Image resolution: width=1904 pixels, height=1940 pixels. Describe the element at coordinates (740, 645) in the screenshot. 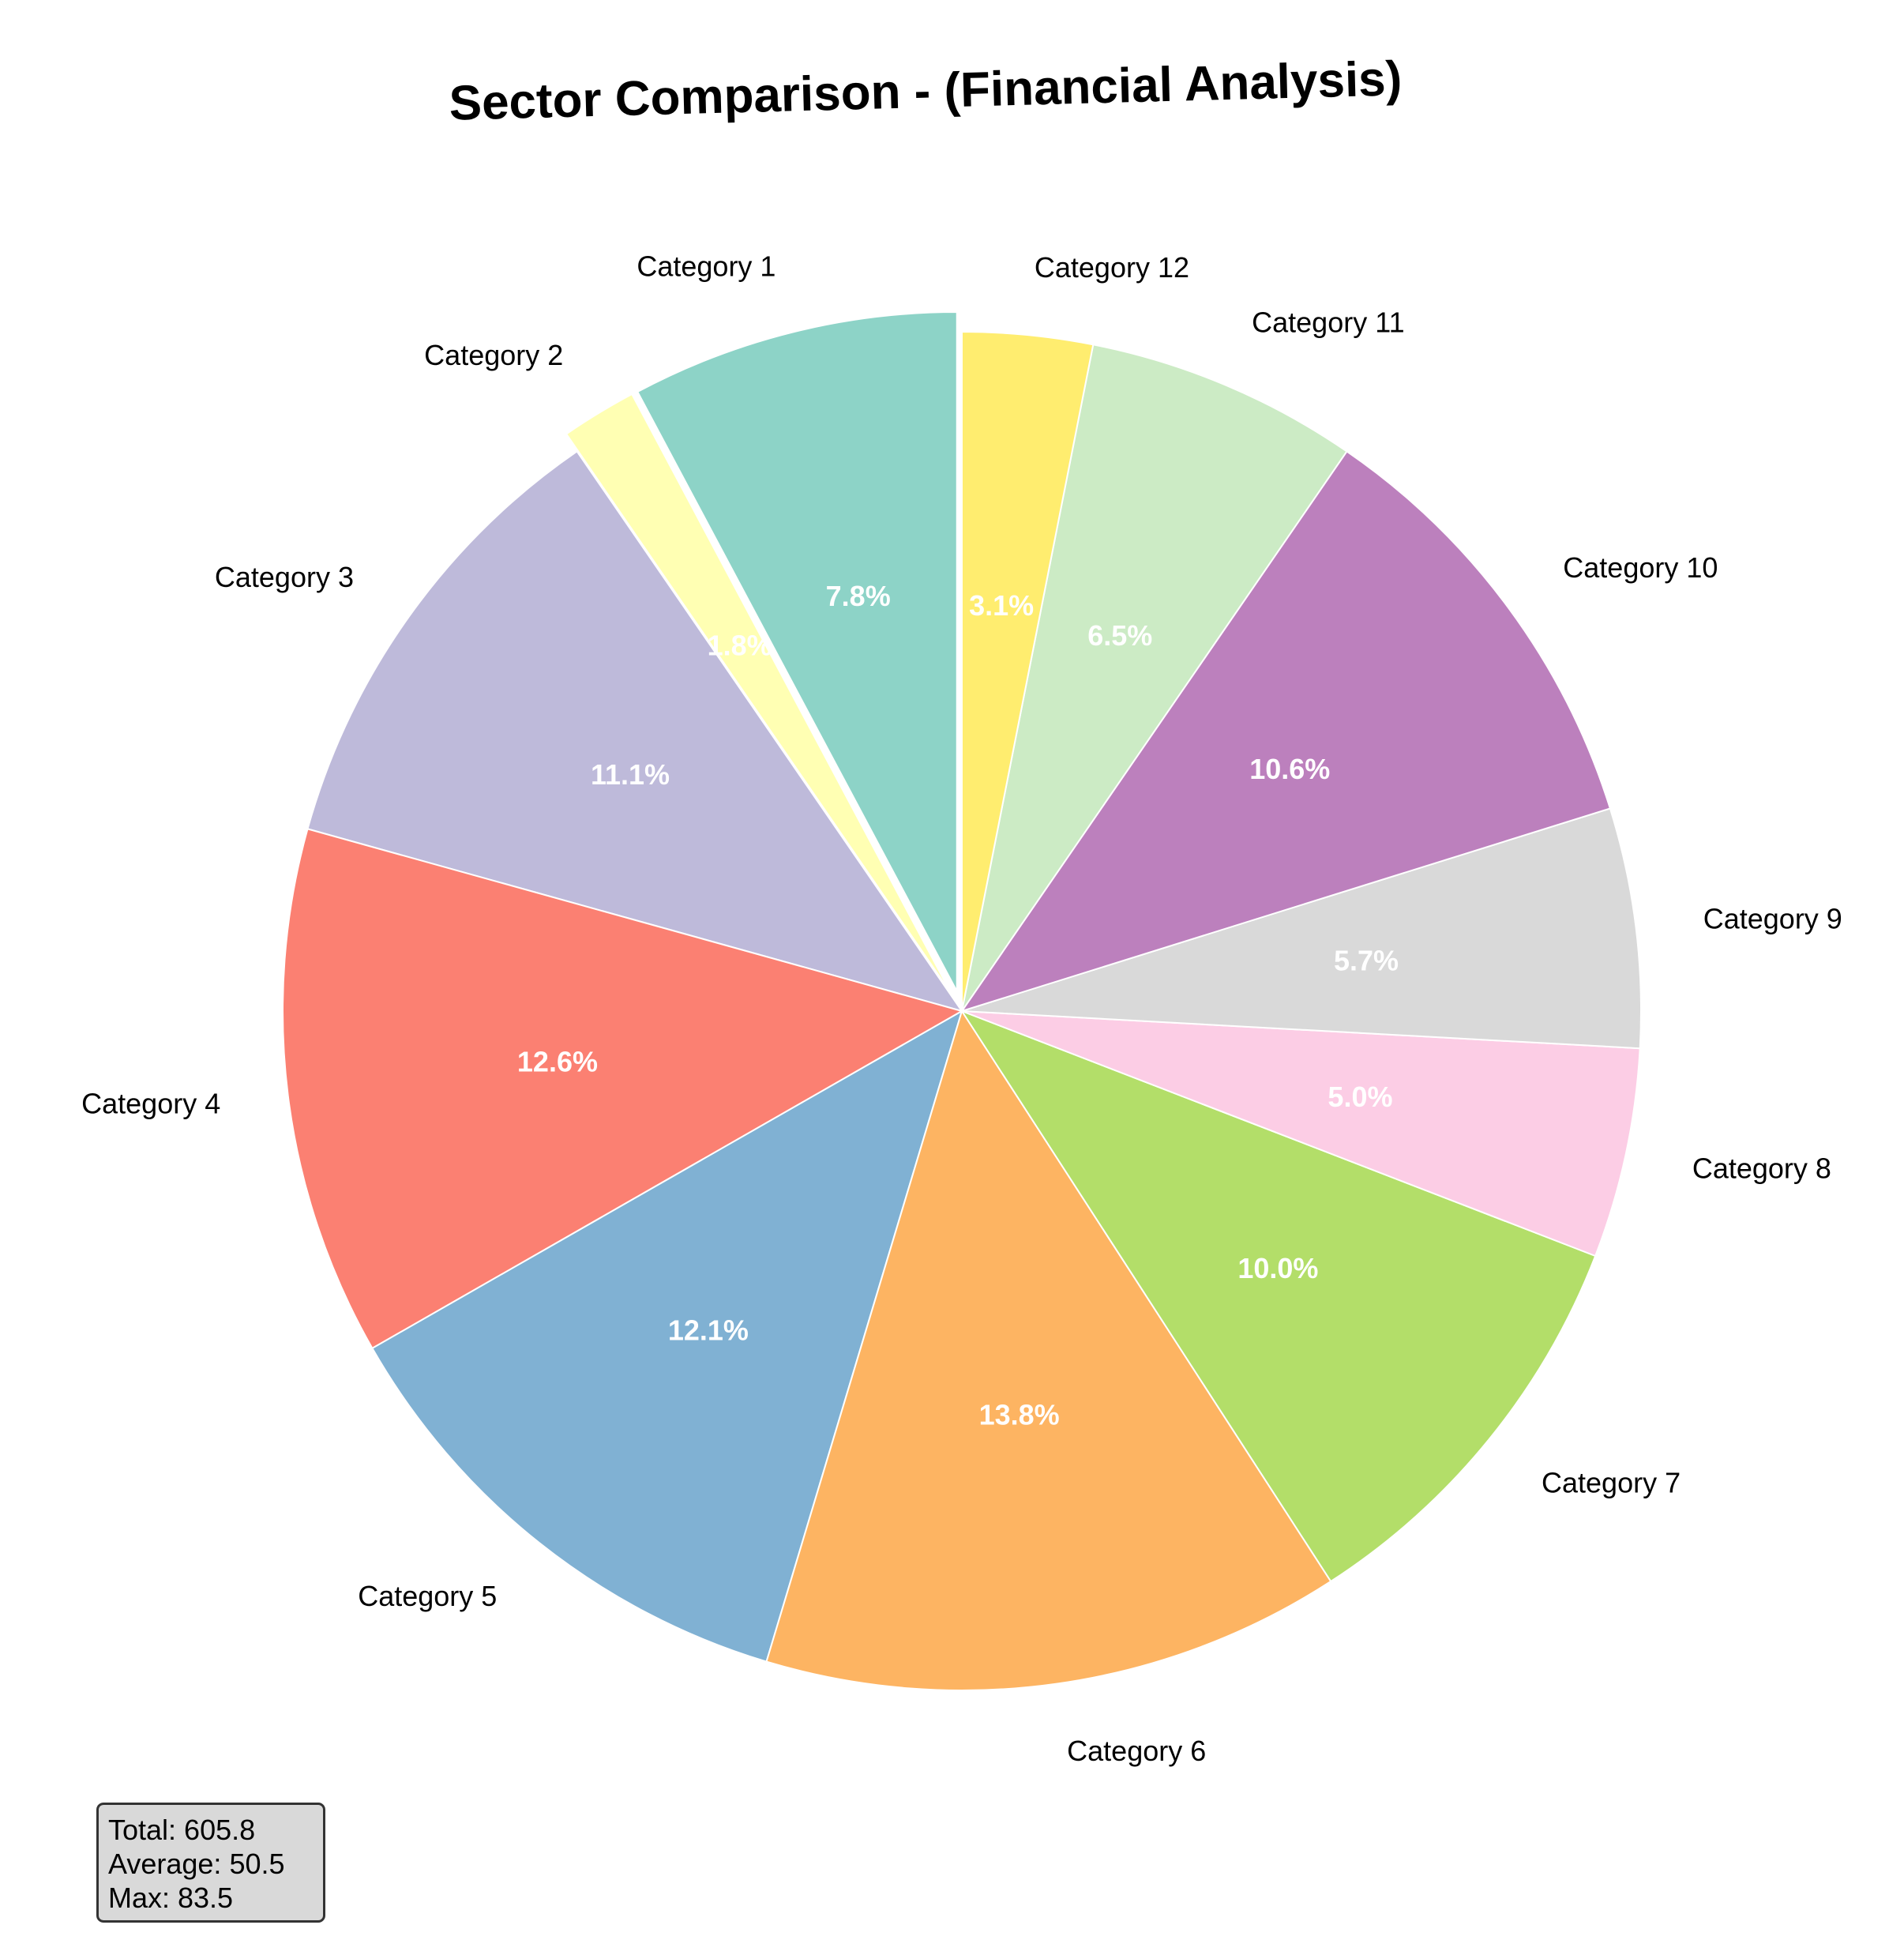

I see `percent-label-category-2: 1.8%` at that location.